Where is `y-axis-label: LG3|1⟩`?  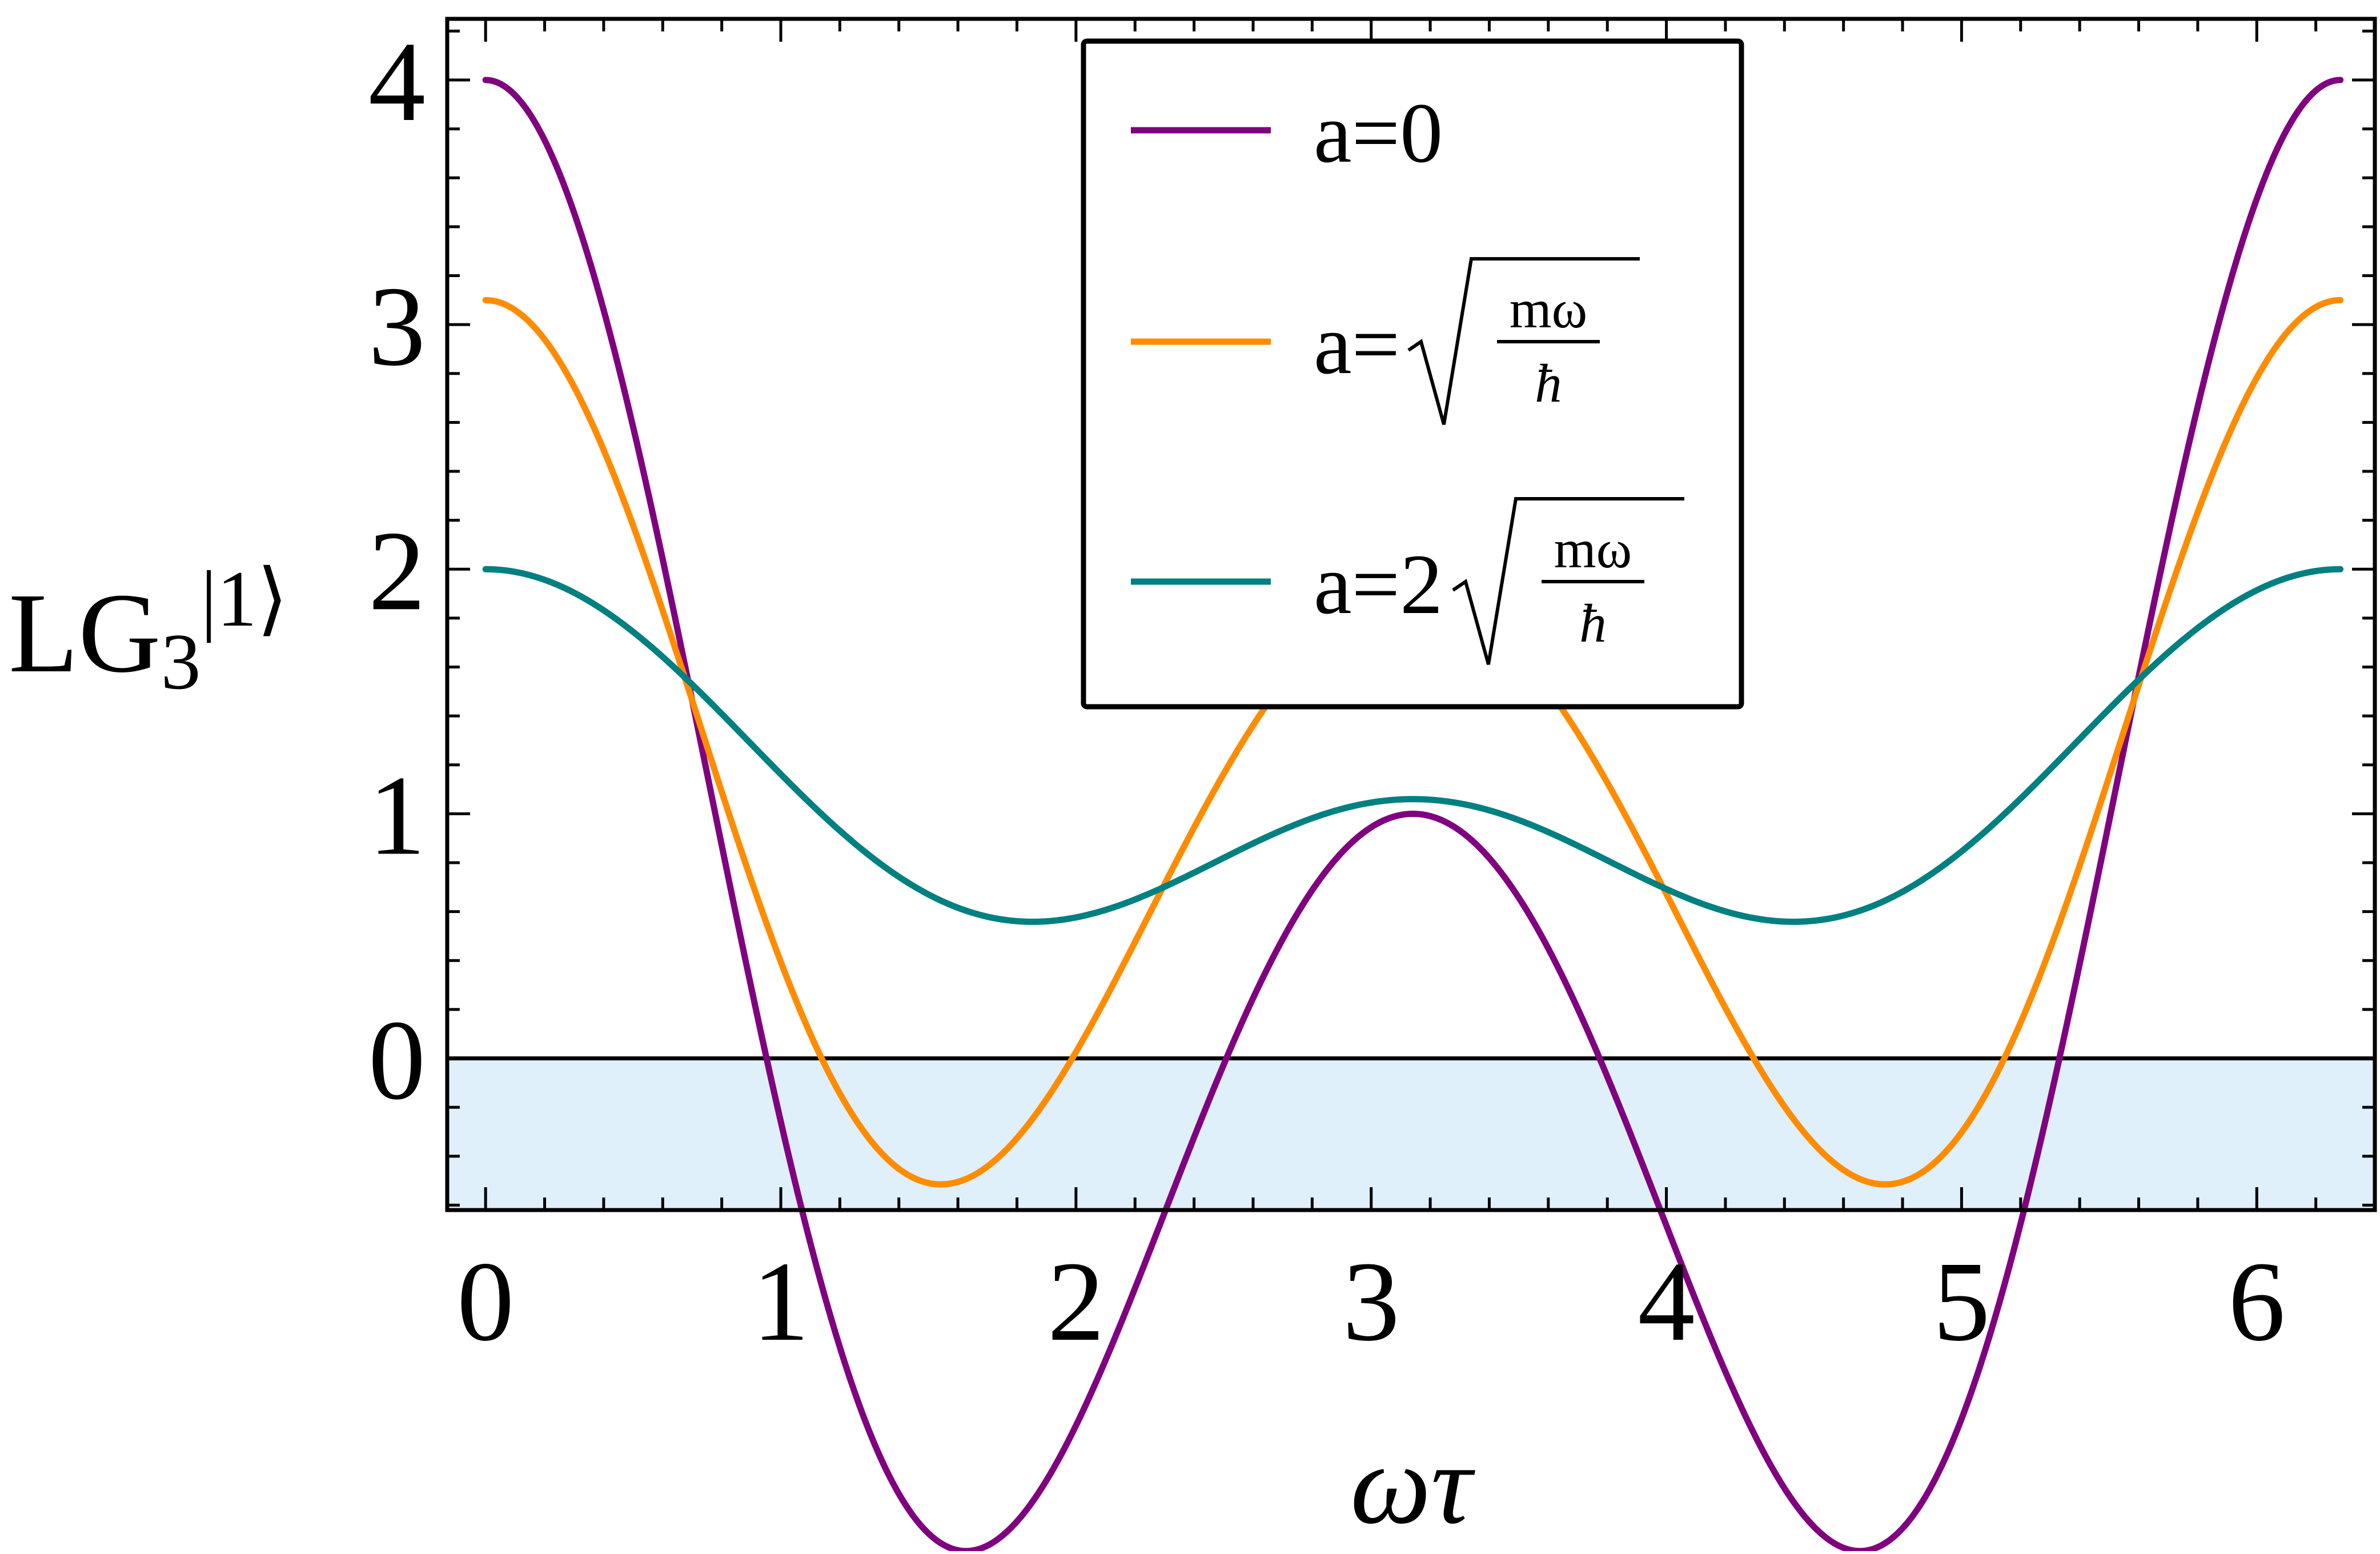 y-axis-label: LG3|1⟩ is located at coordinates (148, 630).